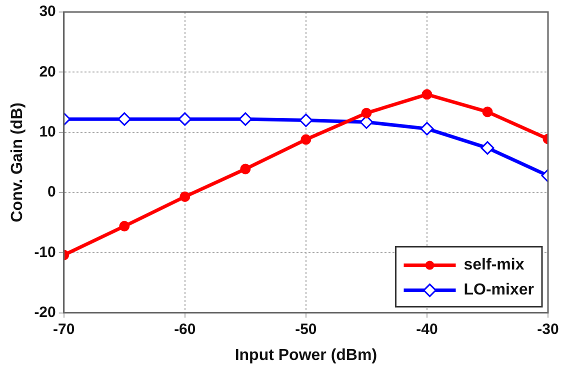 The width and height of the screenshot is (578, 369). I want to click on legend-label: self-mix, so click(494, 265).